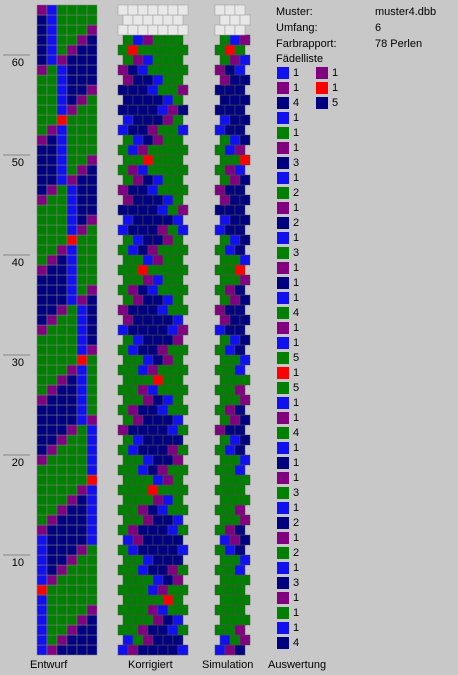 The image size is (458, 675). I want to click on bead-count: 5, so click(296, 358).